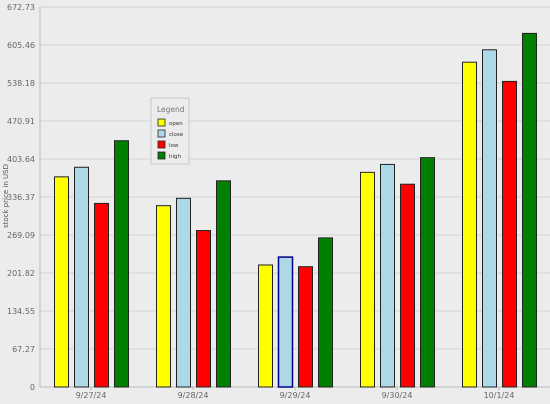  Describe the element at coordinates (397, 395) in the screenshot. I see `x-tick-label: 9/30/24` at that location.